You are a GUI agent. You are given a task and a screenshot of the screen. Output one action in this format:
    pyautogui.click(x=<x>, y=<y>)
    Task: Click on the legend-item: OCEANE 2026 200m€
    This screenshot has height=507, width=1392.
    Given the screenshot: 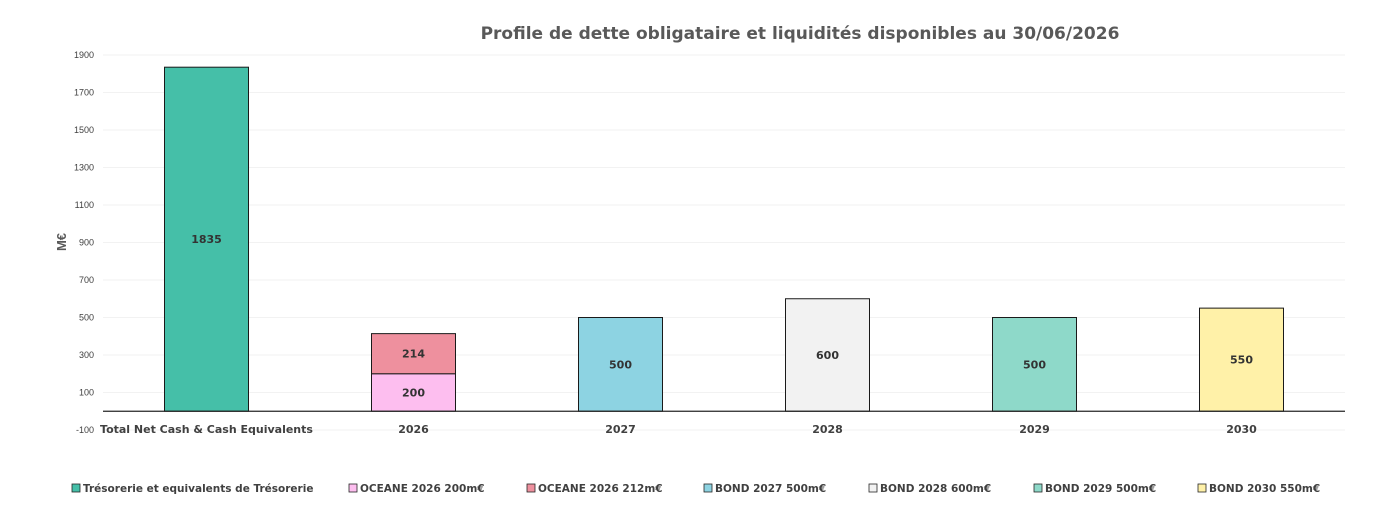 What is the action you would take?
    pyautogui.click(x=416, y=489)
    